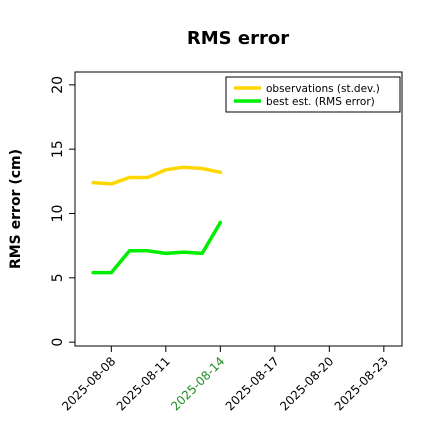 The image size is (440, 445). What do you see at coordinates (16, 209) in the screenshot?
I see `y-axis-label: RMS error (cm)` at bounding box center [16, 209].